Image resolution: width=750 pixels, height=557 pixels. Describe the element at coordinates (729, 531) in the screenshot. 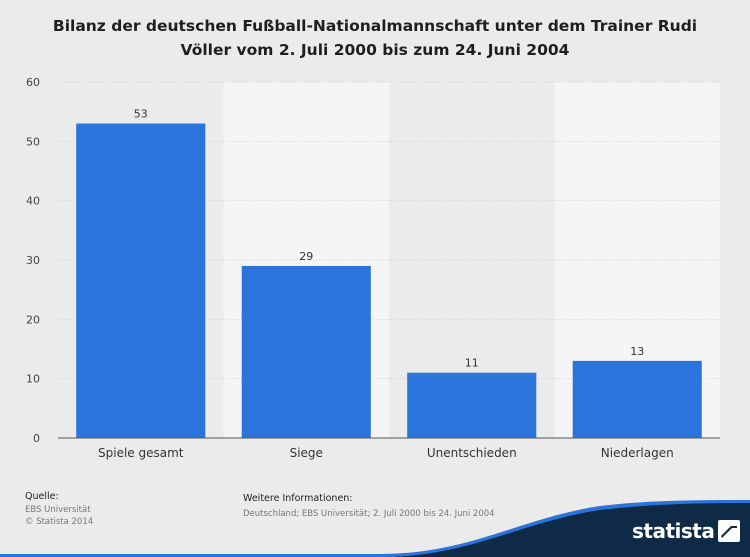

I see `statista-logo-icon` at that location.